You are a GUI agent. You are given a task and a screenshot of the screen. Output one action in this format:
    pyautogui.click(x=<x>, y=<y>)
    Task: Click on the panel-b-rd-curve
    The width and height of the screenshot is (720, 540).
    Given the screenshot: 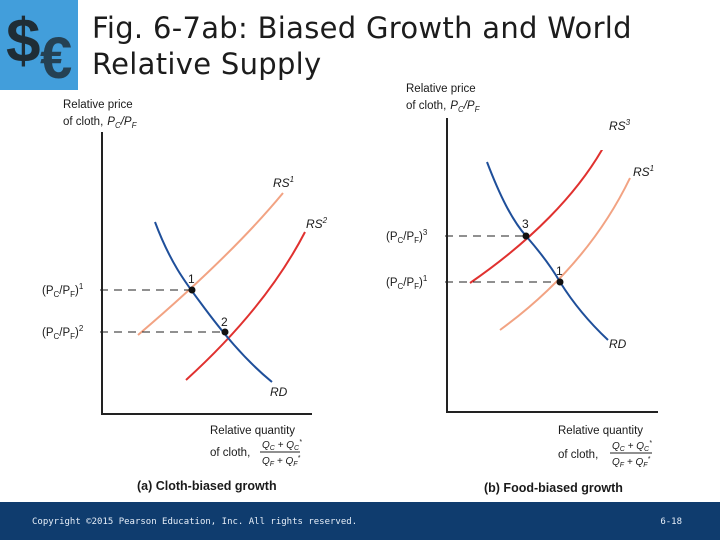 What is the action you would take?
    pyautogui.click(x=547, y=251)
    